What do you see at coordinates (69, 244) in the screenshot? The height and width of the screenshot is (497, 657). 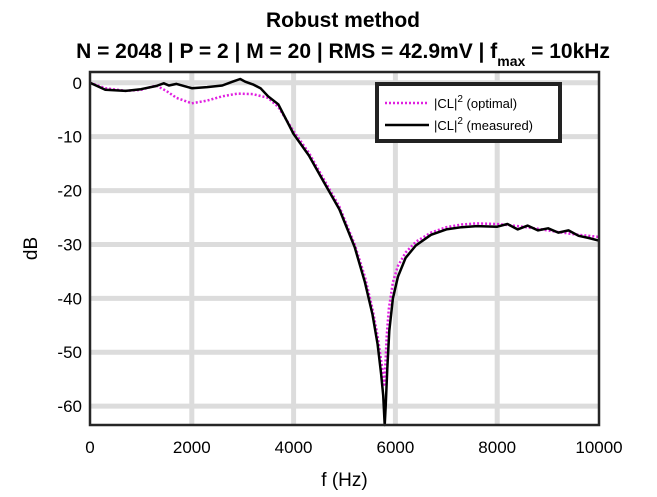 I see `y-tick-label: -30` at bounding box center [69, 244].